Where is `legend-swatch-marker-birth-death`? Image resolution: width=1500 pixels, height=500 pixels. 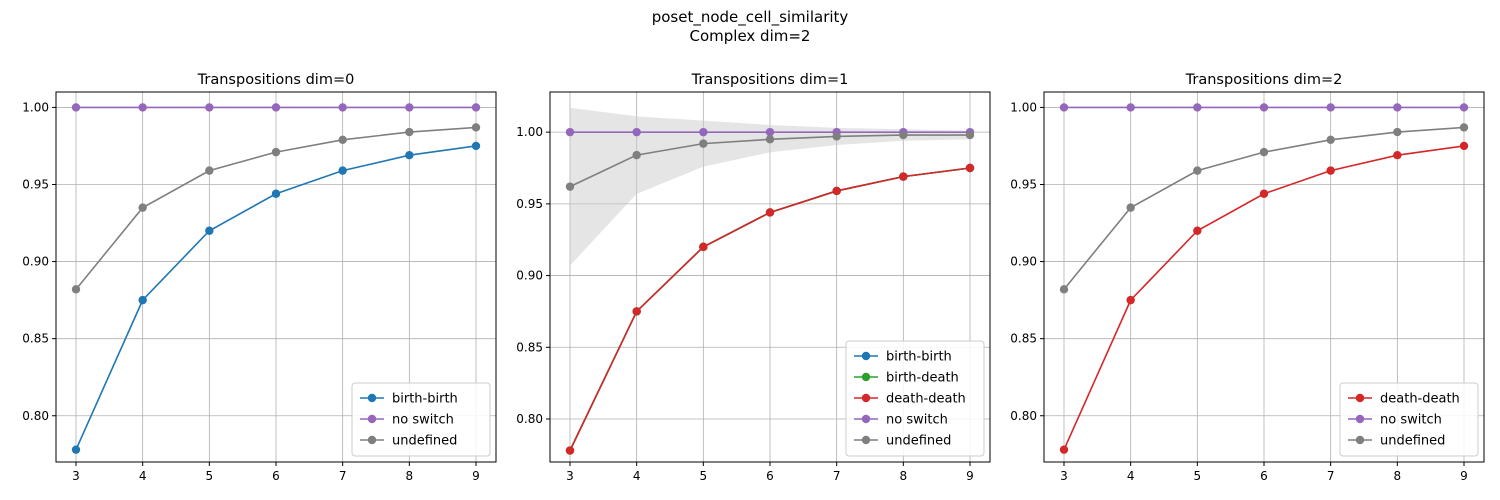 legend-swatch-marker-birth-death is located at coordinates (866, 377).